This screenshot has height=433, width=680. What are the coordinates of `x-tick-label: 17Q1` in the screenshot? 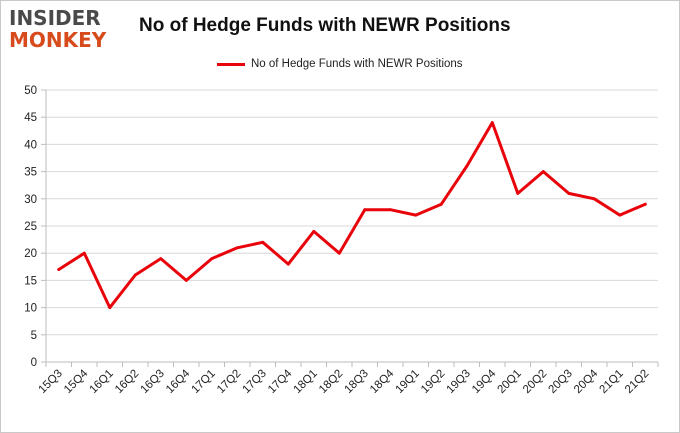 It's located at (203, 382).